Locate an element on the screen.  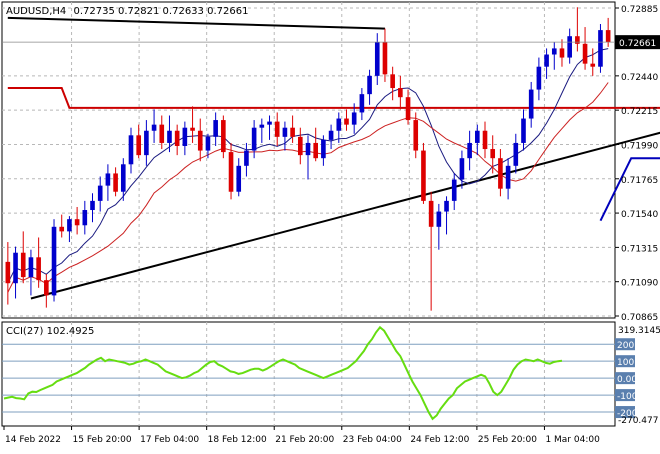
cci-level-label: -100 is located at coordinates (627, 397).